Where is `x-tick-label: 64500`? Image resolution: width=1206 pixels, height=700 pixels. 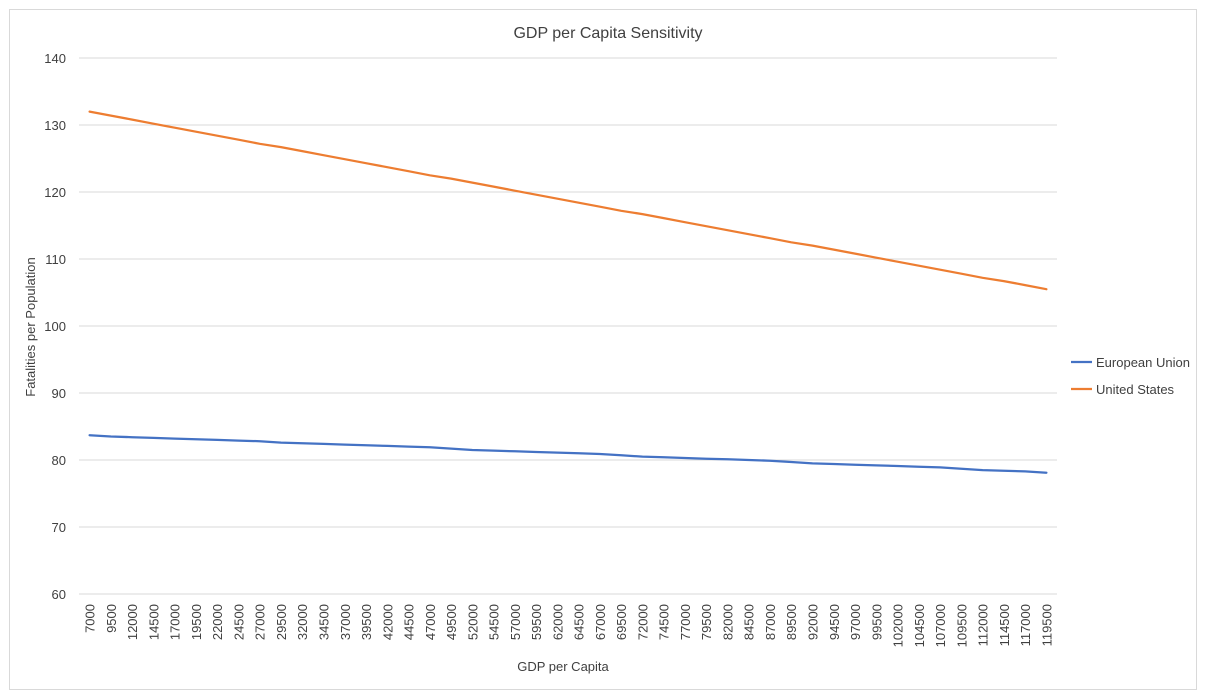 x-tick-label: 64500 is located at coordinates (579, 622).